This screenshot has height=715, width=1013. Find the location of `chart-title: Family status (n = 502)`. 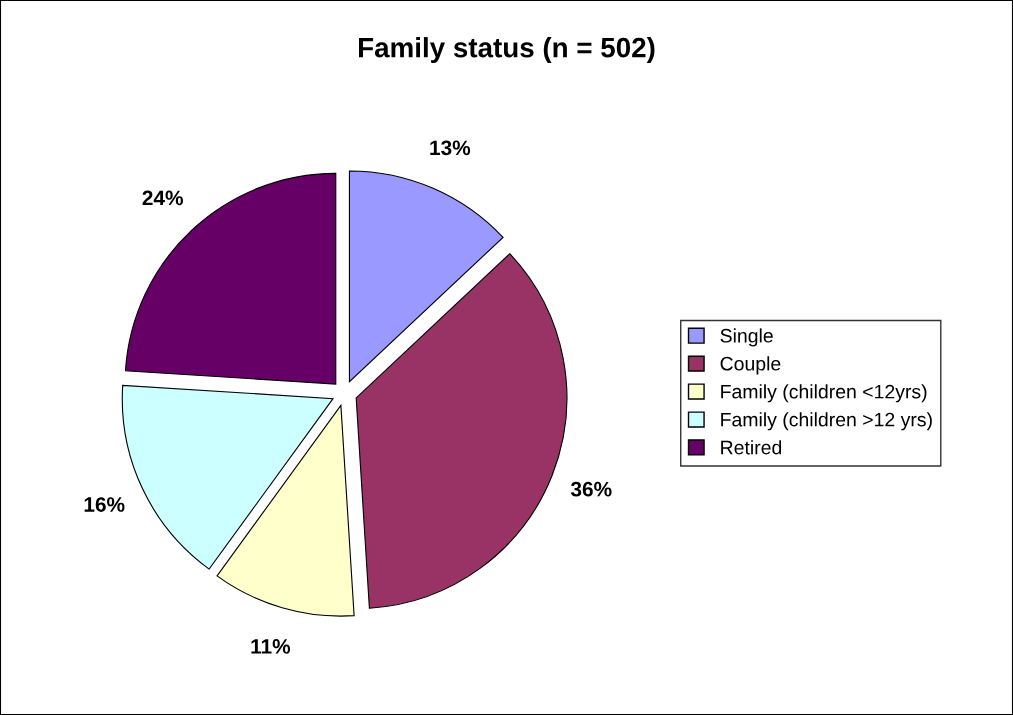

chart-title: Family status (n = 502) is located at coordinates (507, 50).